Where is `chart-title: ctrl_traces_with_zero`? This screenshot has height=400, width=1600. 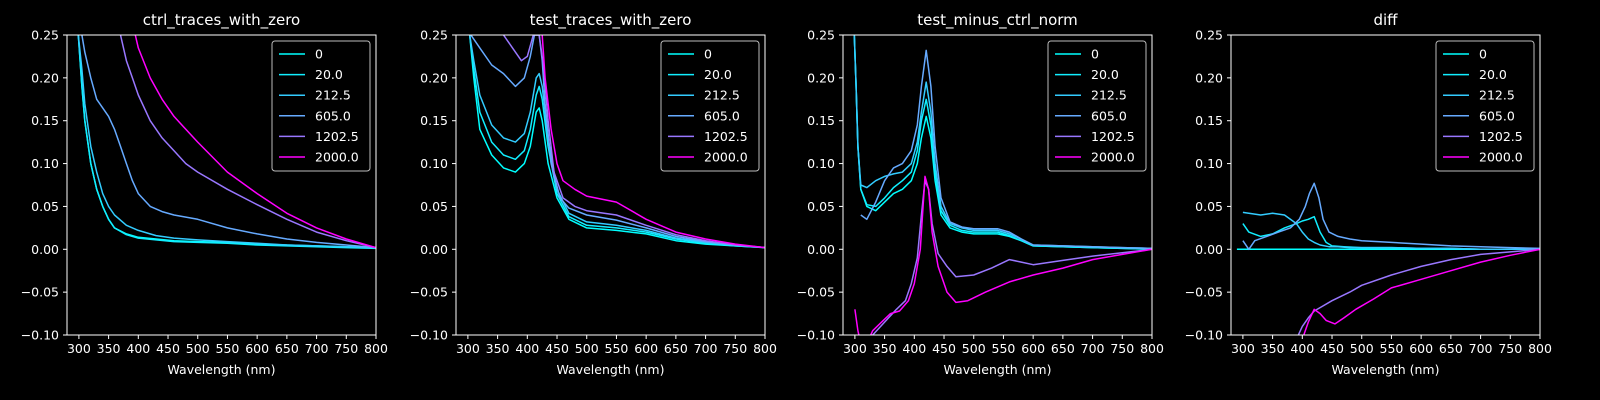
chart-title: ctrl_traces_with_zero is located at coordinates (221, 20).